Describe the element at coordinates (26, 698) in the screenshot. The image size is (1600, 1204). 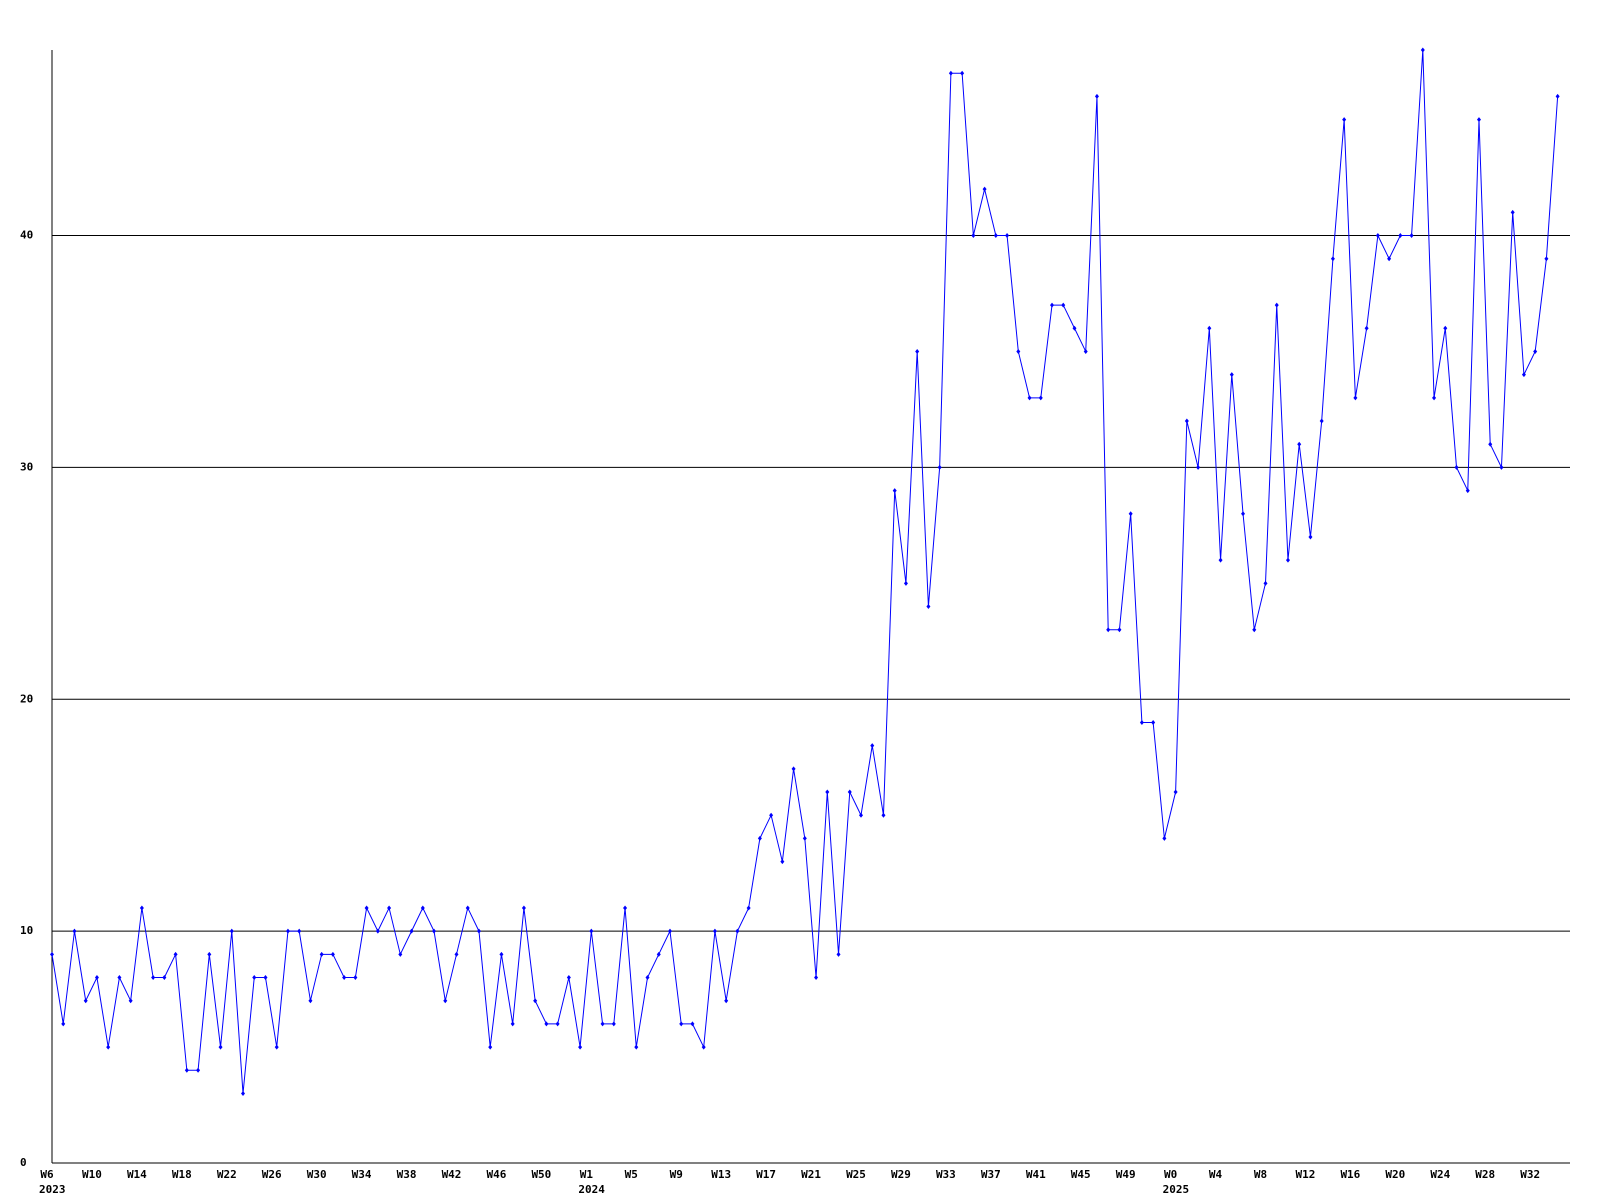
I see `y-tick-label: 20` at that location.